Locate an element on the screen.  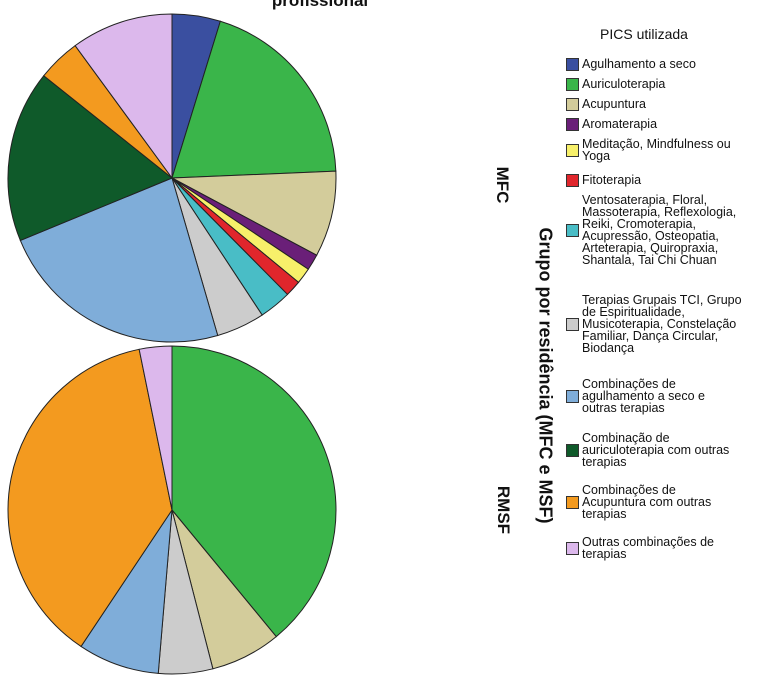
pie-slice-rmsf-auriculoterapia is located at coordinates (254, 491).